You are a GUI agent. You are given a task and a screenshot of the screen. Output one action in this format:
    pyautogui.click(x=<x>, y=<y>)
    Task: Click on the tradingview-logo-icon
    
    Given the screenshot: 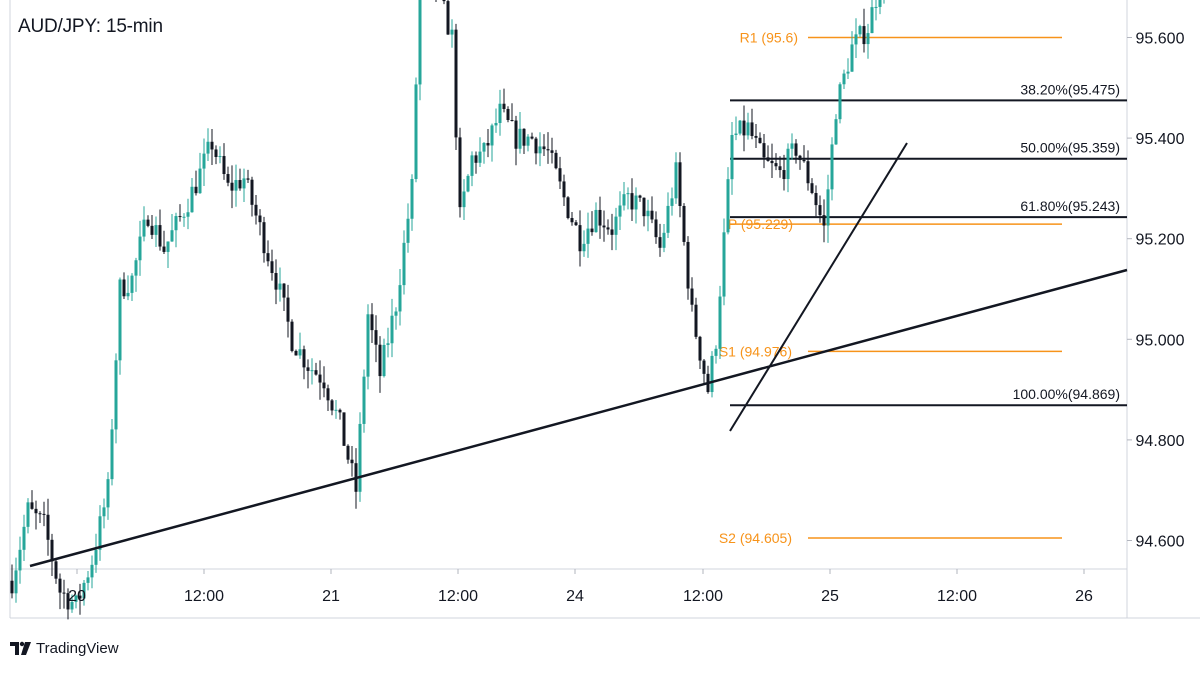 What is the action you would take?
    pyautogui.click(x=20, y=648)
    